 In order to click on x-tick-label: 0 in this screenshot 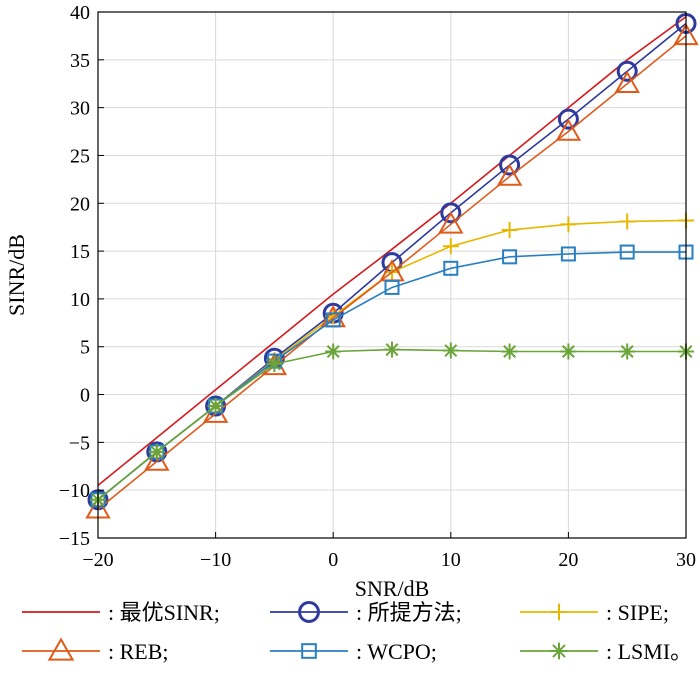, I will do `click(333, 560)`.